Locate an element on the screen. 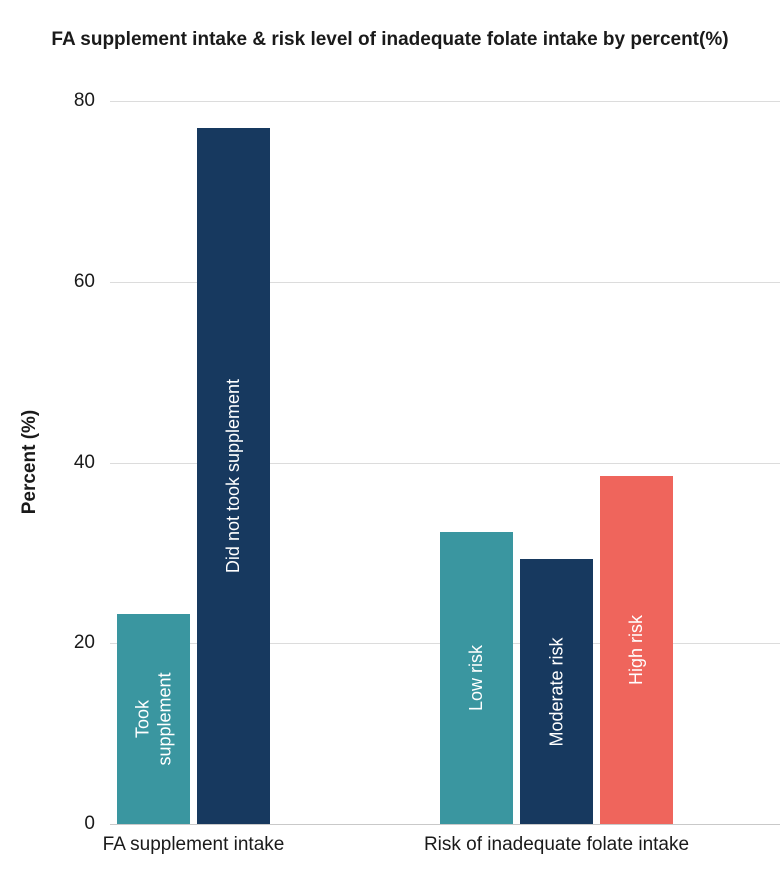 Image resolution: width=780 pixels, height=874 pixels. bar-label: Took supplement is located at coordinates (153, 719).